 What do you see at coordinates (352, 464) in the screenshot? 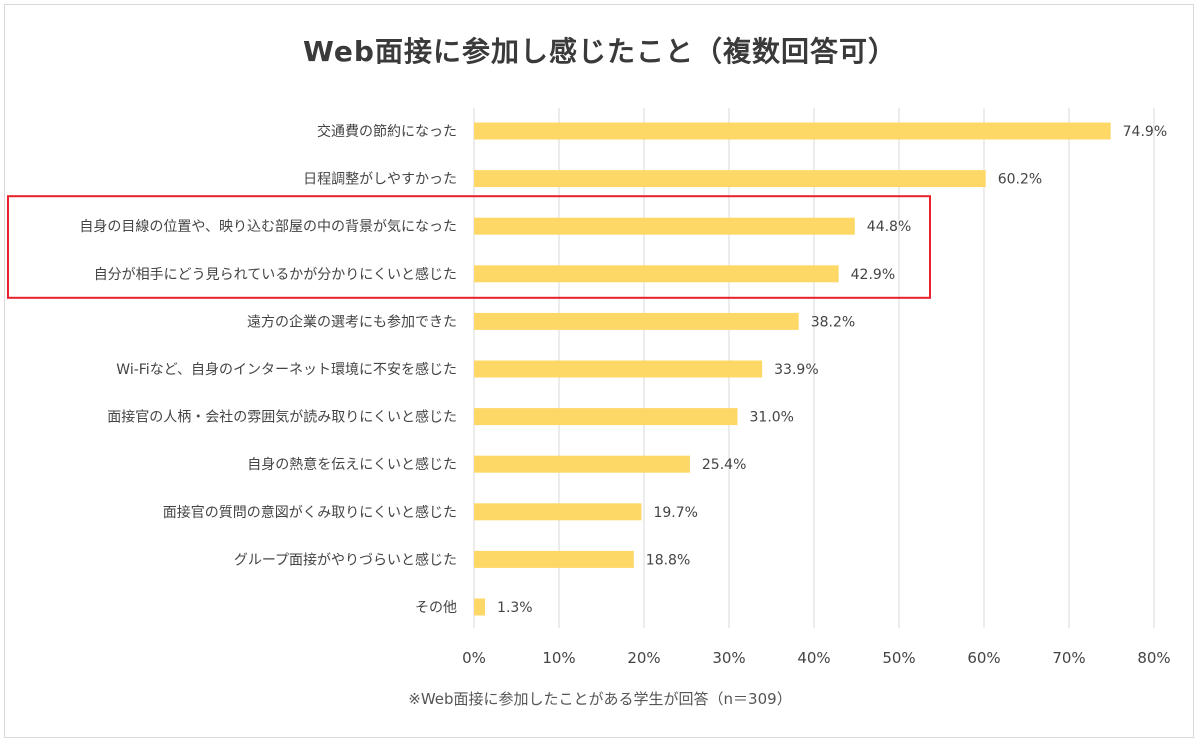
I see `category-label: 自身の熱意を伝えにくいと感じた` at bounding box center [352, 464].